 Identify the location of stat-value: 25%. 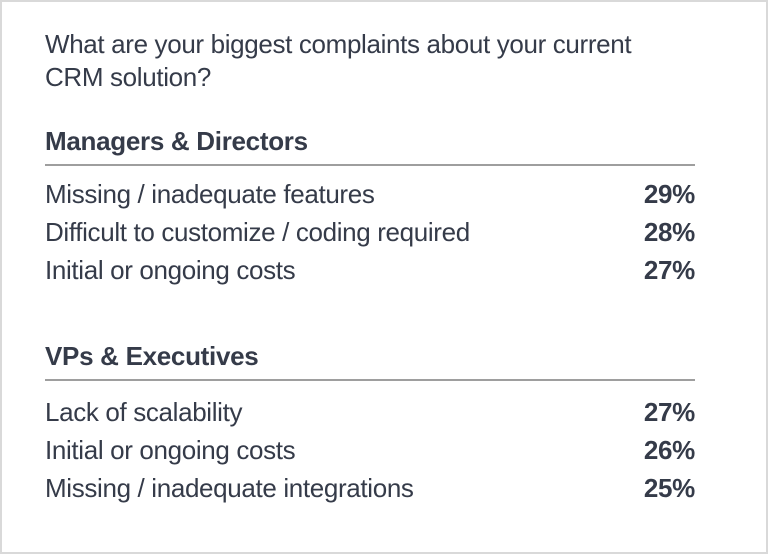
(669, 487).